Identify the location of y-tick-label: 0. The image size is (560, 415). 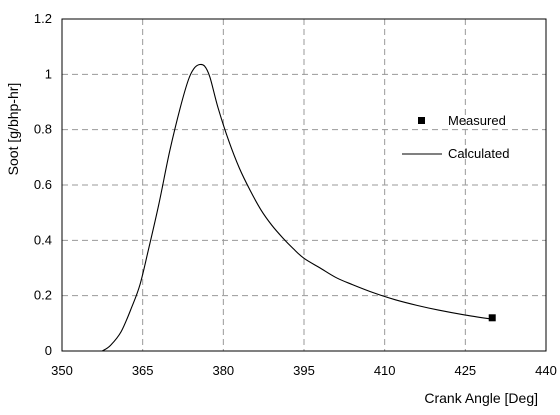
(48, 350).